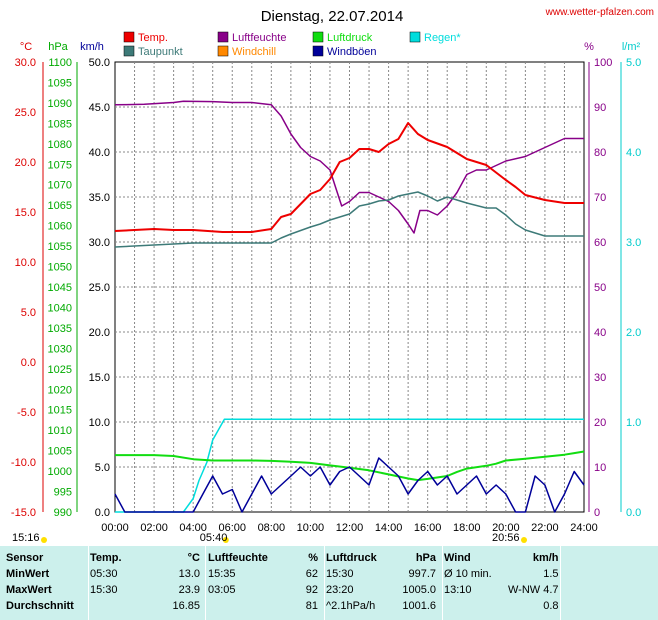 This screenshot has height=620, width=658. What do you see at coordinates (25, 558) in the screenshot?
I see `stats-header-sensor: Sensor` at bounding box center [25, 558].